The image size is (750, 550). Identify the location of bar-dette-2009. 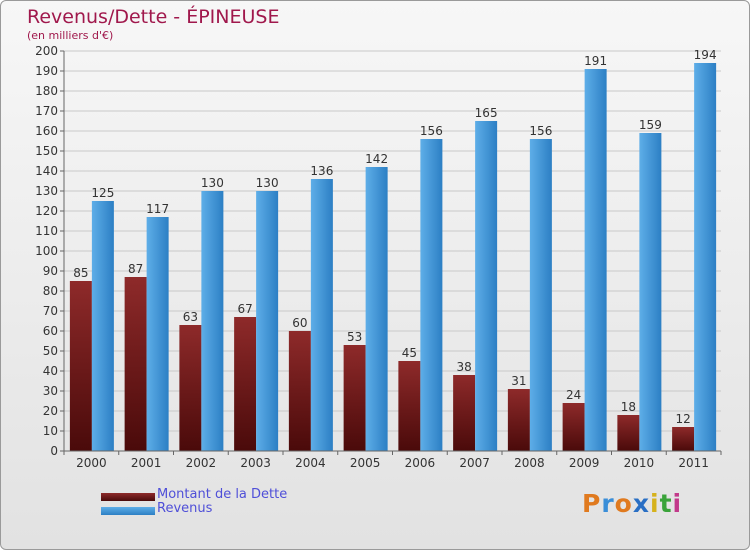
(573, 427).